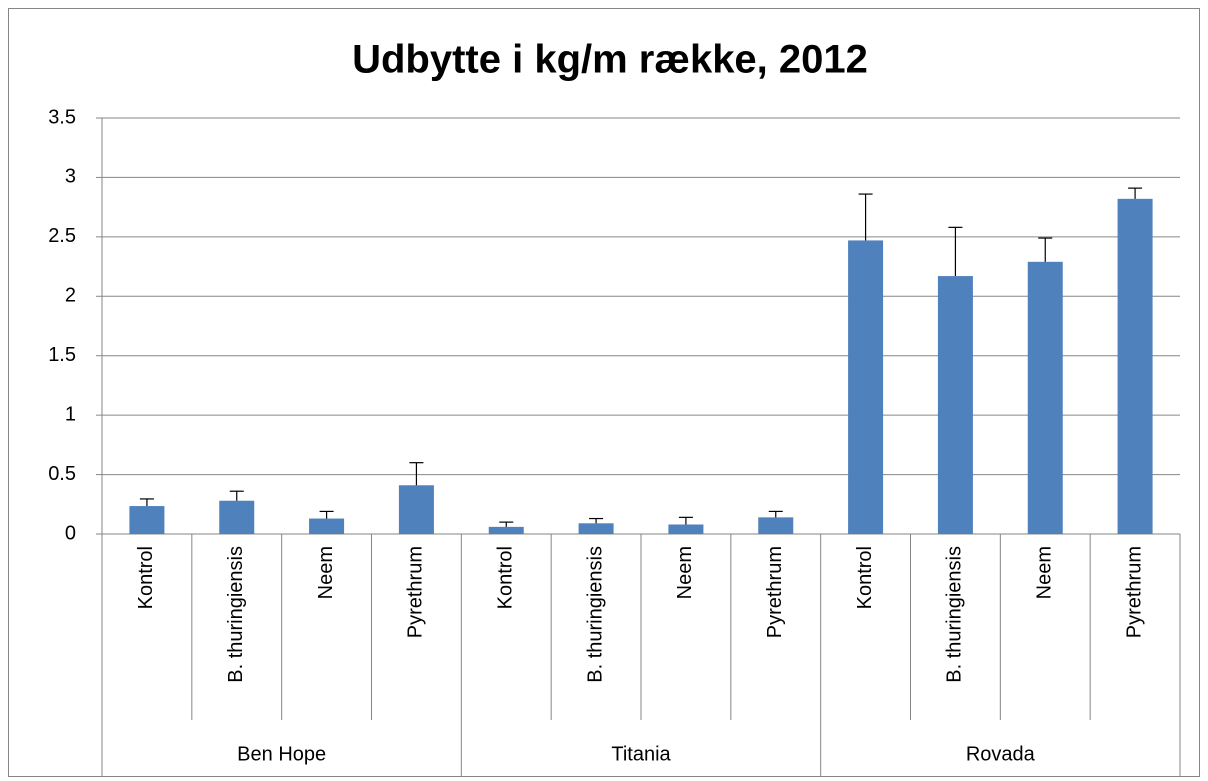 The height and width of the screenshot is (781, 1208). Describe the element at coordinates (70, 533) in the screenshot. I see `y-tick-label: 0` at that location.